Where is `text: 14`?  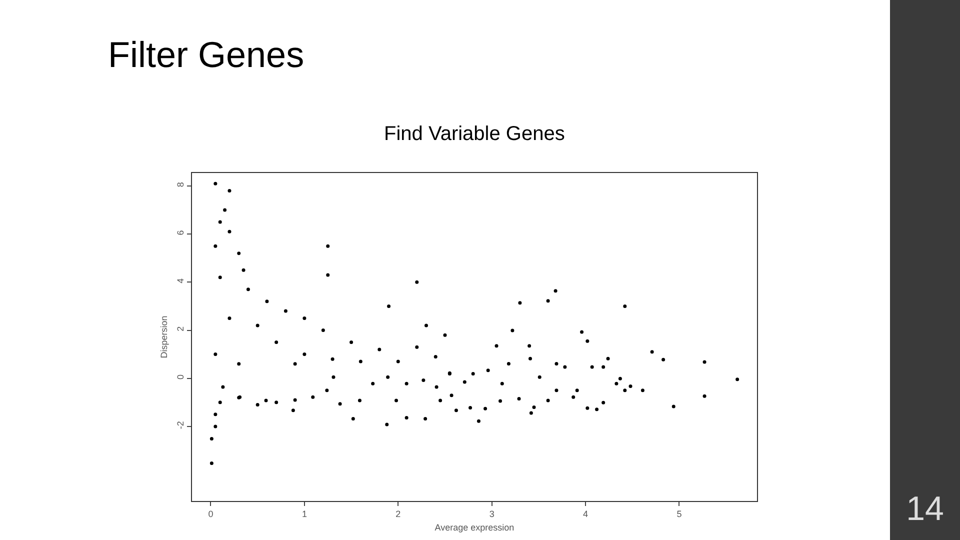 text: 14 is located at coordinates (925, 509).